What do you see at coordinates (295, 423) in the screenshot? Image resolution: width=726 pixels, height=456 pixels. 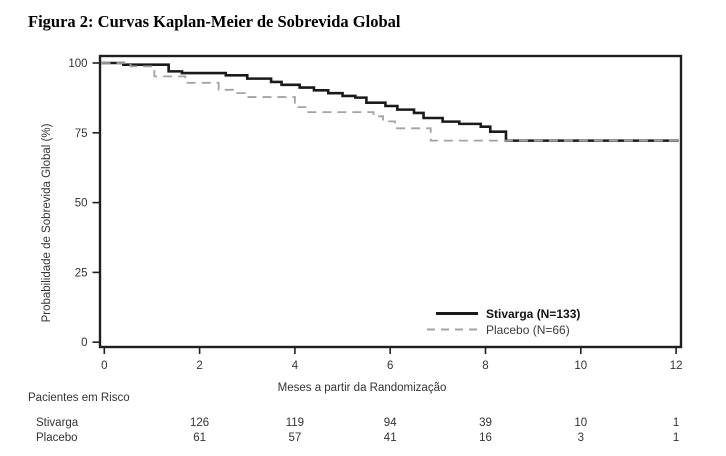 I see `risk-value-stivarga: 119` at bounding box center [295, 423].